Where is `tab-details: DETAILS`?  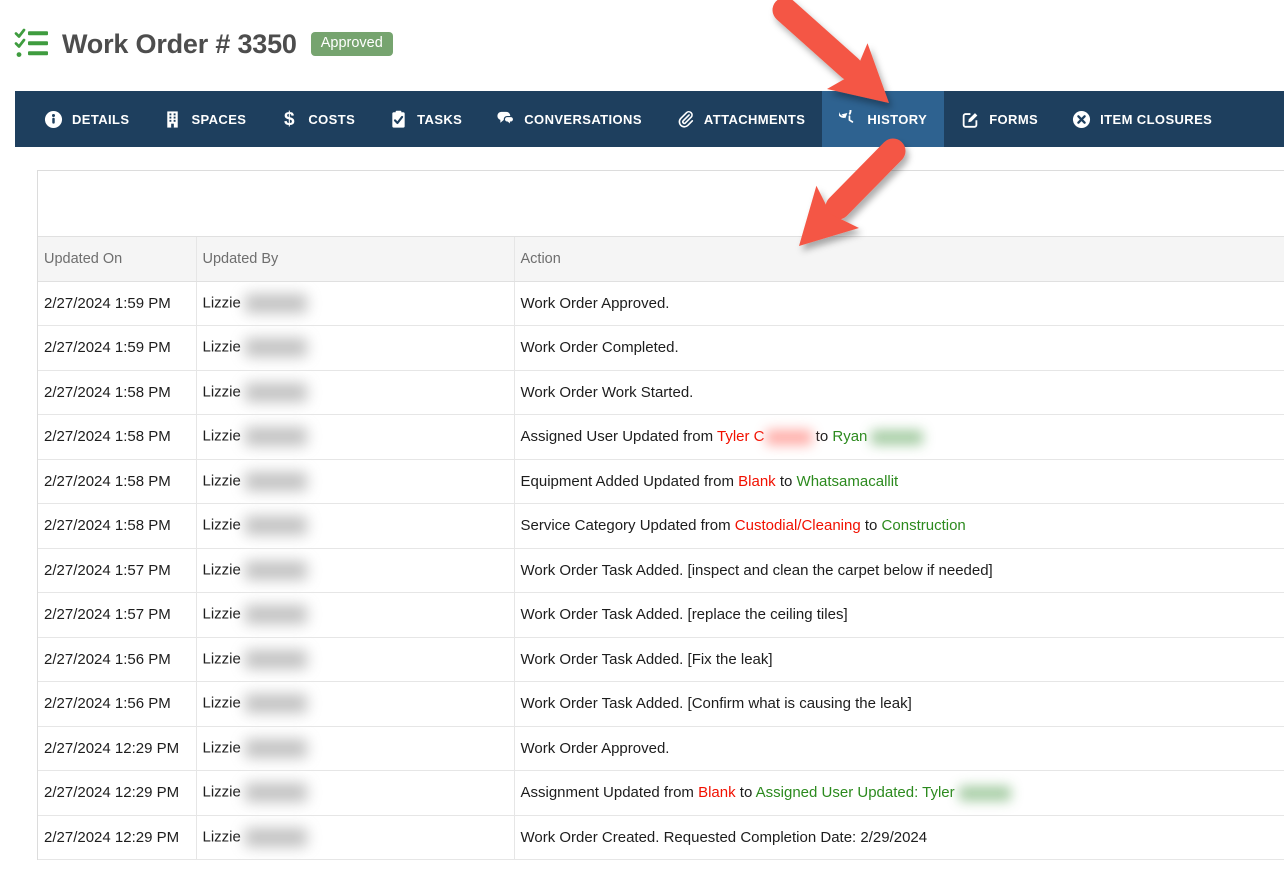
tab-details: DETAILS is located at coordinates (86, 119).